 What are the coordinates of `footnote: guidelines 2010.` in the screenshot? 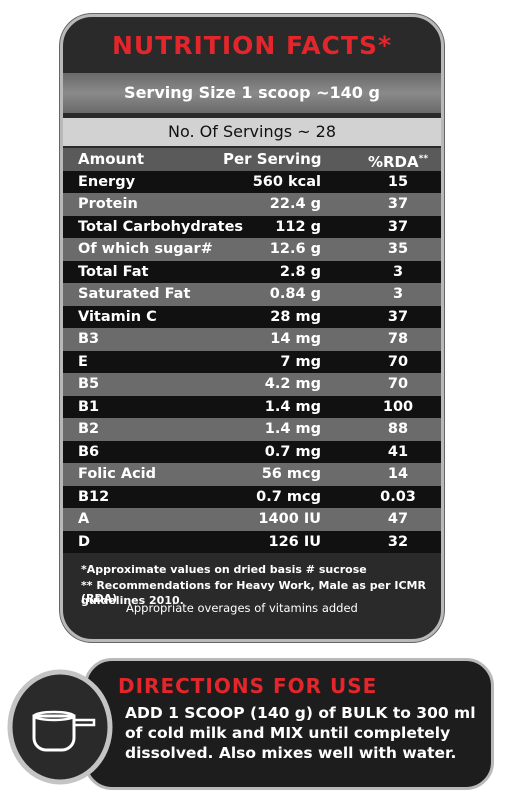 It's located at (132, 600).